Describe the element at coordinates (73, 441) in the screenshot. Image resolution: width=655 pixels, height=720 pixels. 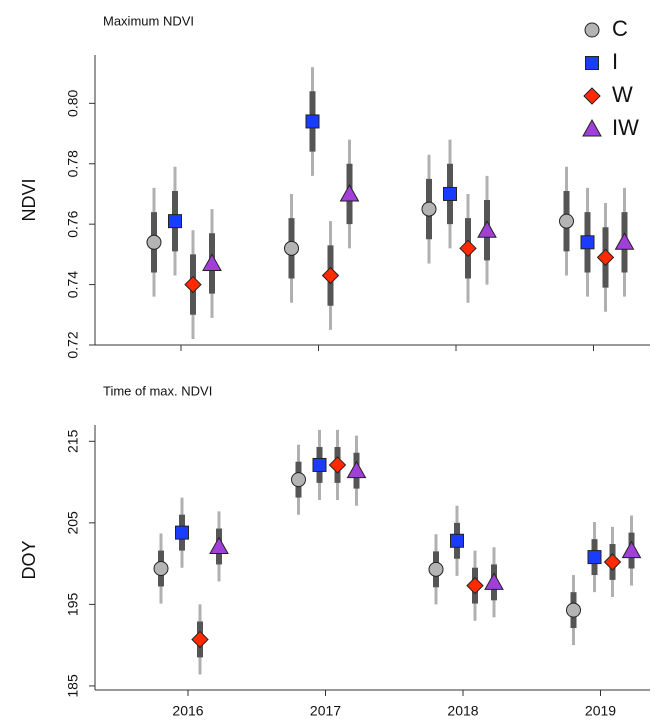
I see `y-tick-label: 215` at that location.